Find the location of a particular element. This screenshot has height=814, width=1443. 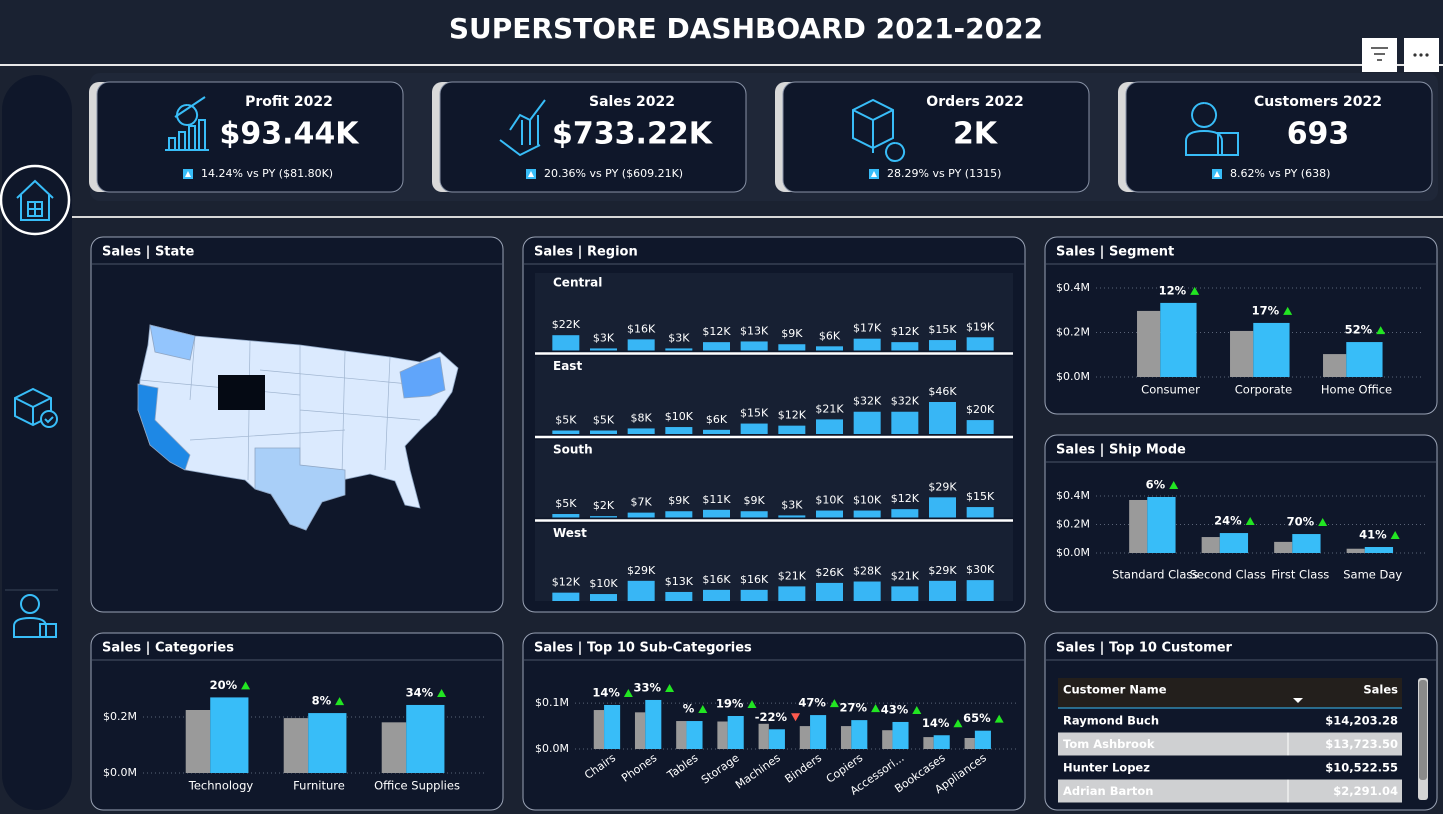

scrollbar-thumb is located at coordinates (1423, 730).